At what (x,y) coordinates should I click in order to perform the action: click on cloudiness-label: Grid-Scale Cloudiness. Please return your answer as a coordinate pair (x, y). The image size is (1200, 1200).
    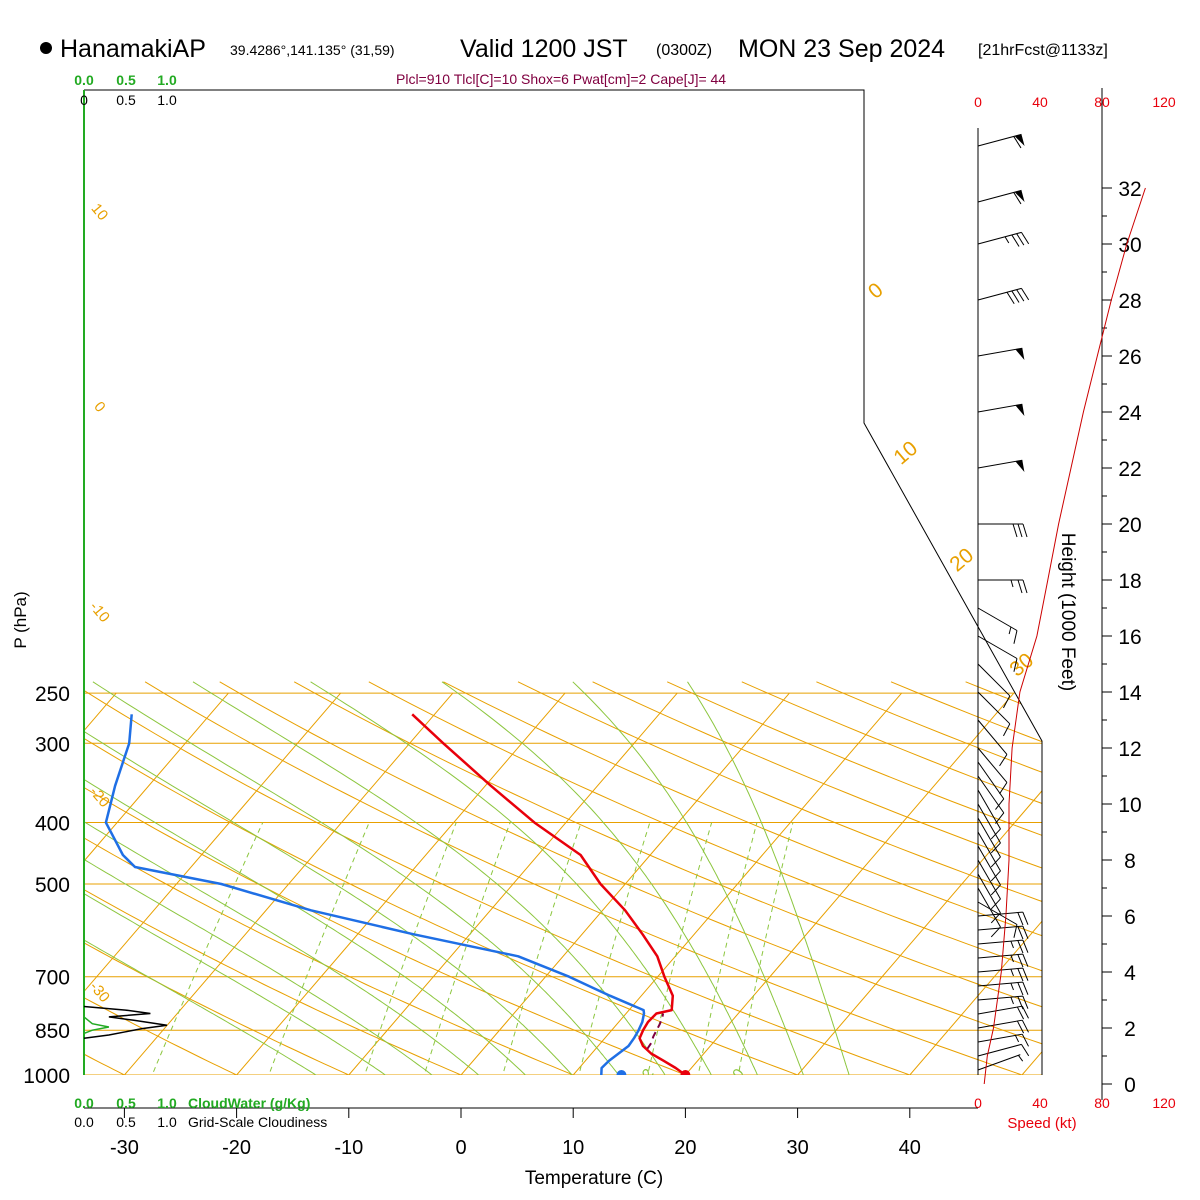
    Looking at the image, I should click on (257, 1122).